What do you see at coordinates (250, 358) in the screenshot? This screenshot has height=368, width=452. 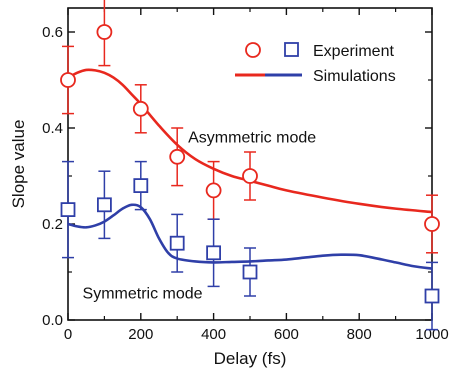 I see `x-axis-label: Delay (fs)` at bounding box center [250, 358].